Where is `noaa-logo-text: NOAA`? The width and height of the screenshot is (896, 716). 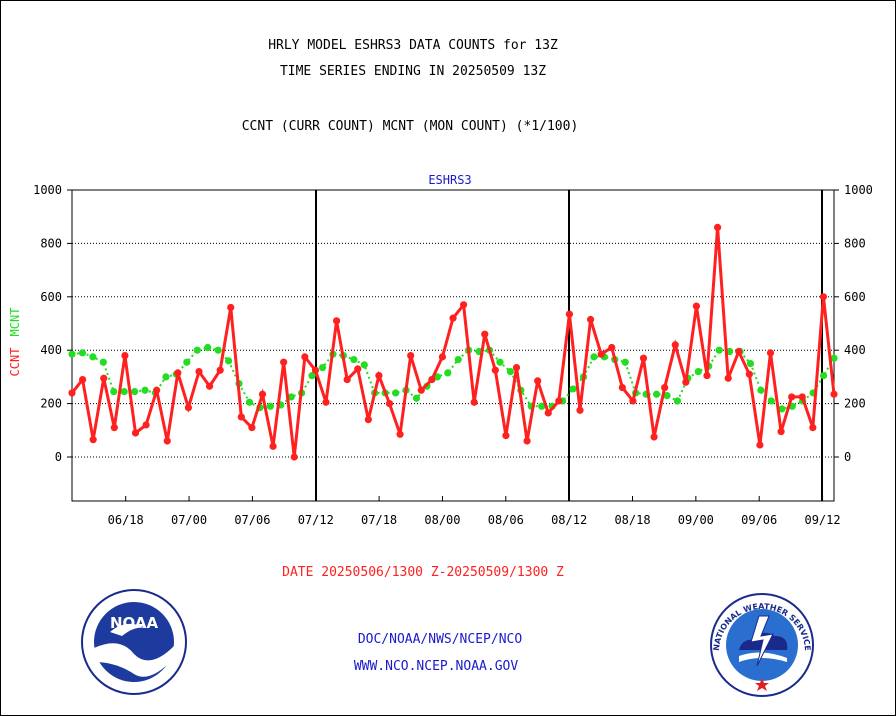
noaa-logo-text: NOAA is located at coordinates (134, 623).